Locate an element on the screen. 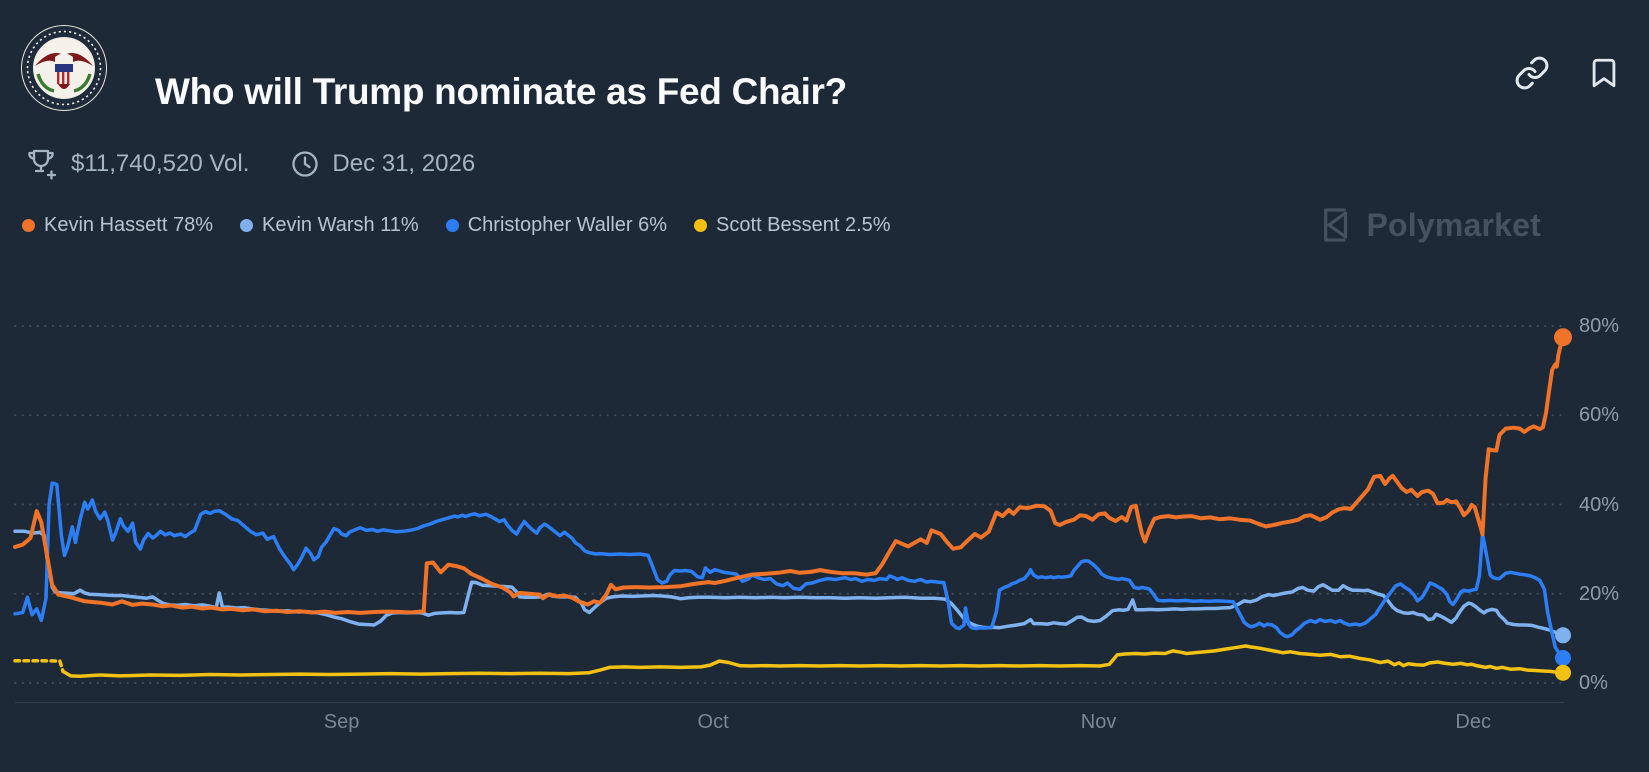 Image resolution: width=1649 pixels, height=772 pixels. legend-label-scott-bessent: Scott Bessent 2.5% is located at coordinates (803, 225).